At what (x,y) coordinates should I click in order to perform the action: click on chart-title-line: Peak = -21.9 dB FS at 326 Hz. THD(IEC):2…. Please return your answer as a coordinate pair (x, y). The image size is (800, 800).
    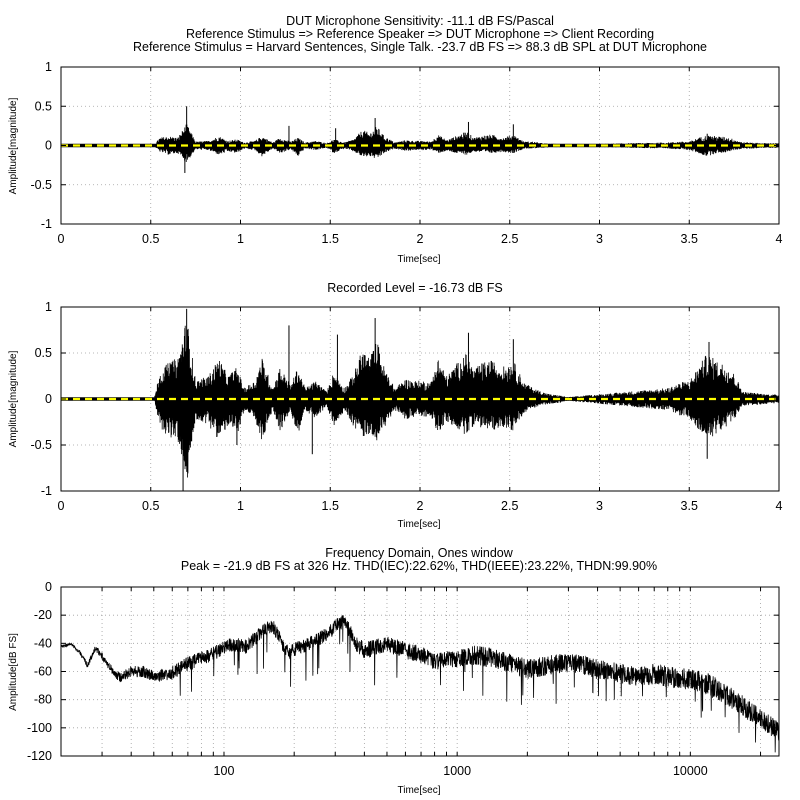
    Looking at the image, I should click on (419, 566).